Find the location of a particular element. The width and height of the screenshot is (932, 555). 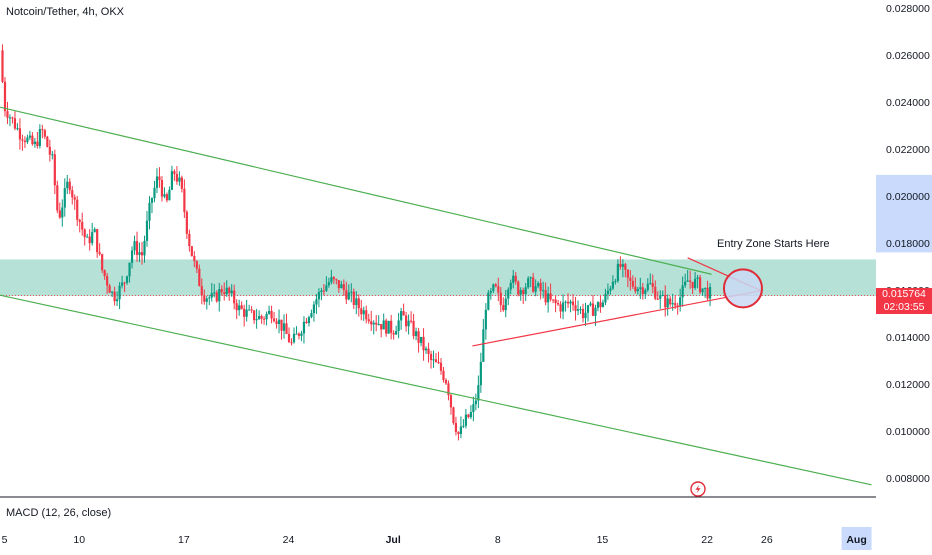

time-axis-tick-label: 26 is located at coordinates (767, 540).